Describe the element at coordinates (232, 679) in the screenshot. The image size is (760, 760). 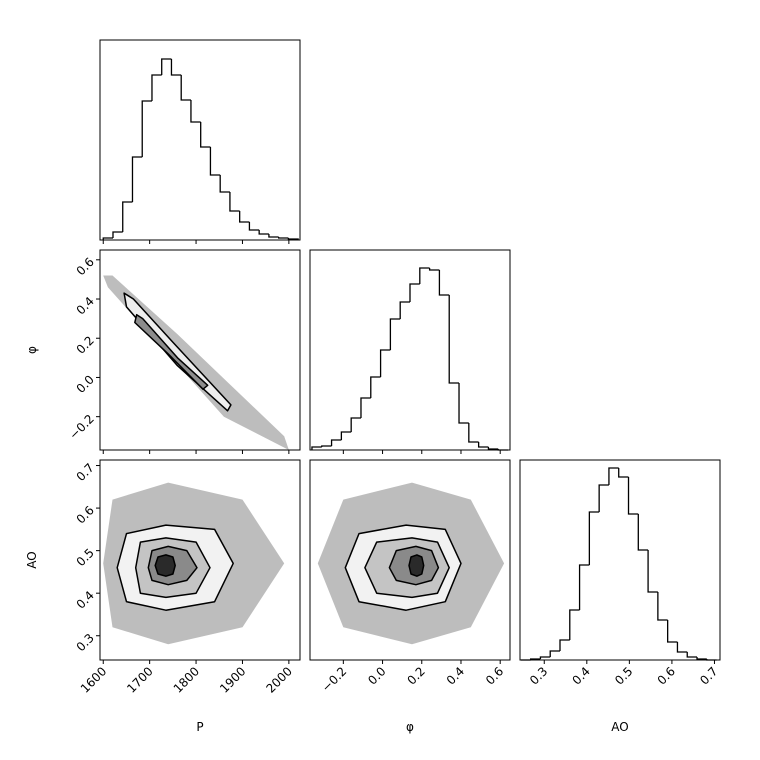
I see `x-tick-label: 1900` at that location.